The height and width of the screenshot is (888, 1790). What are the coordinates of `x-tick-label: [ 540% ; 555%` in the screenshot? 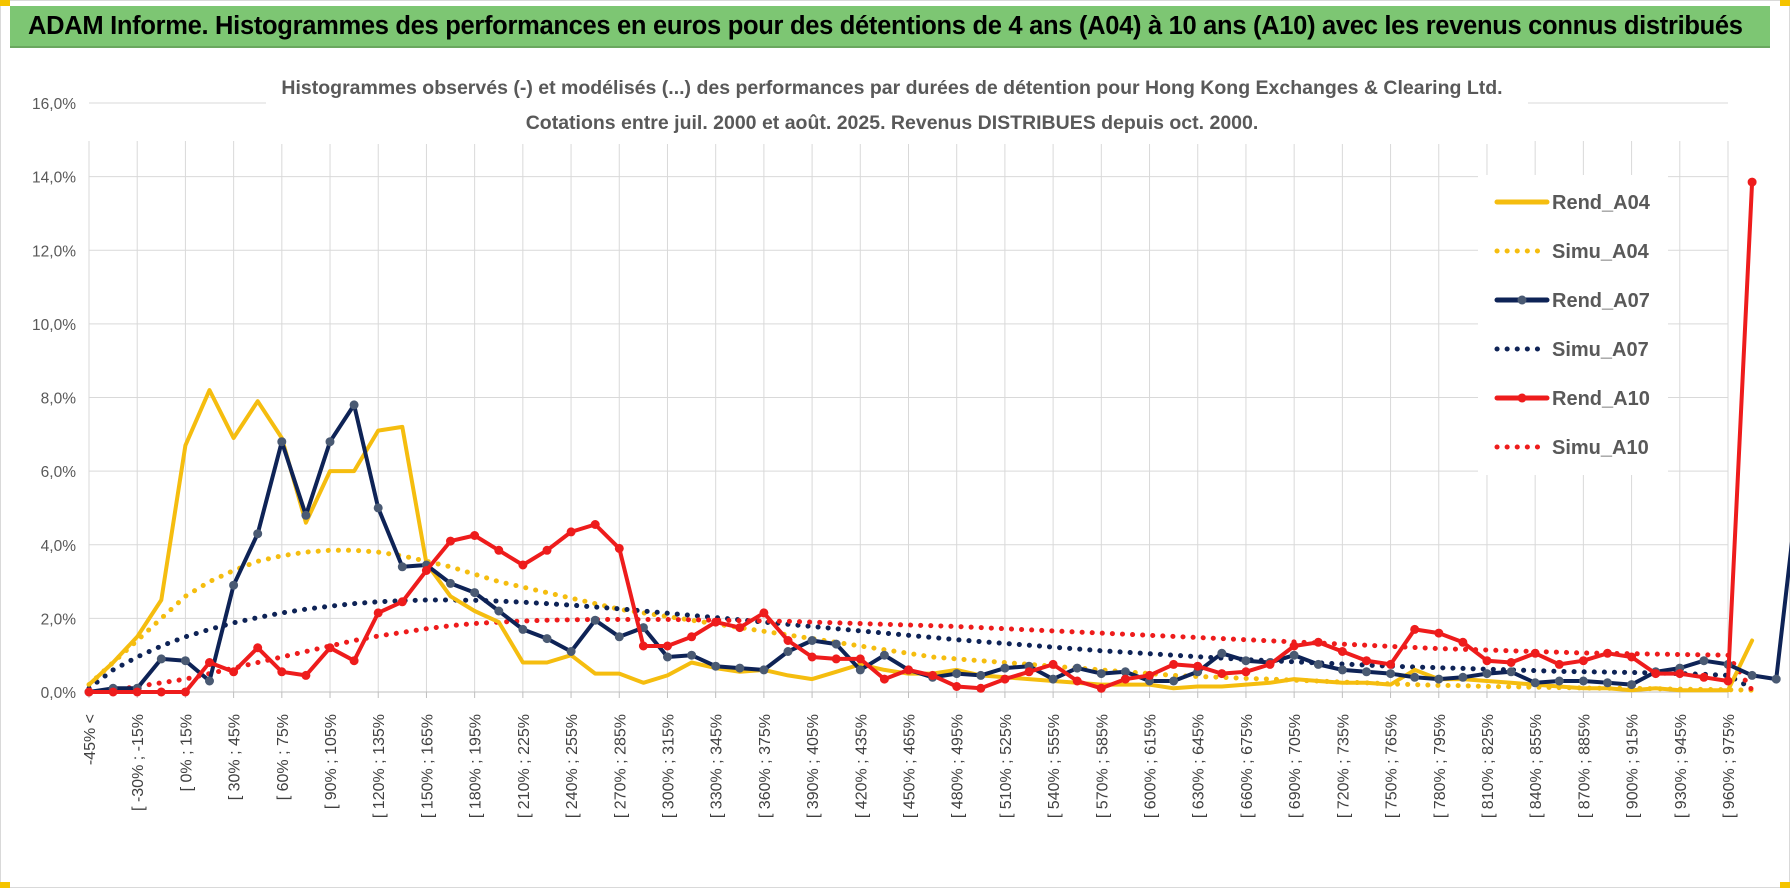 It's located at (1054, 766).